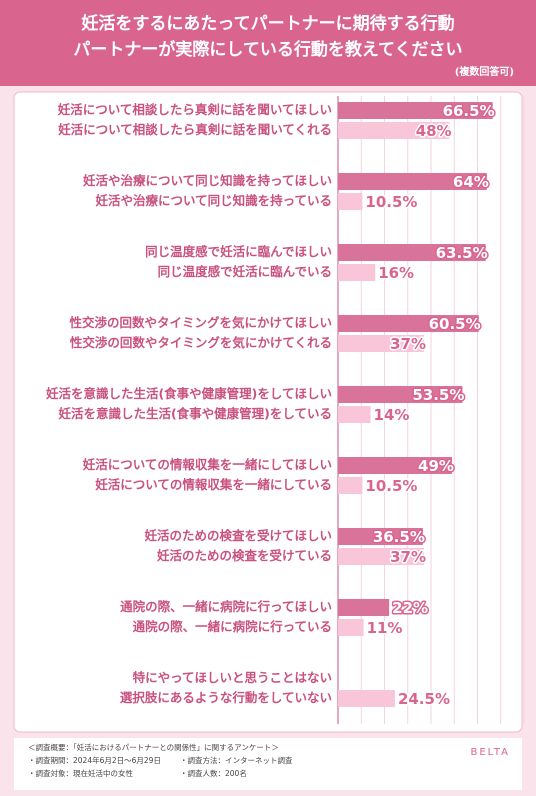 This screenshot has height=796, width=536. I want to click on value-label: 53.5%, so click(438, 395).